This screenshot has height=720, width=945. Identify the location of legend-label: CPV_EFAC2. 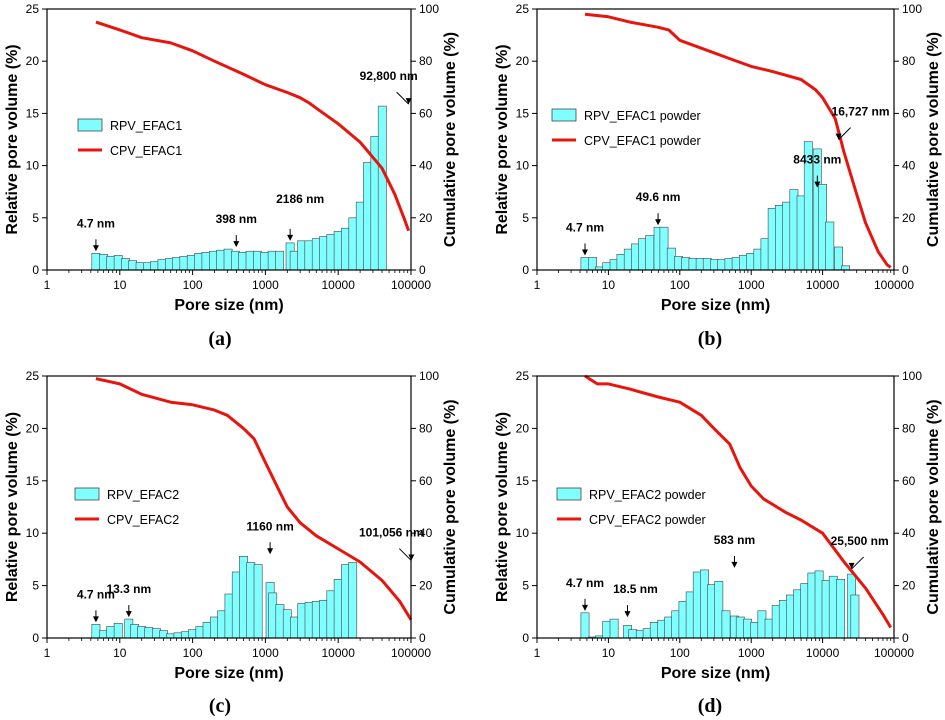
(143, 520).